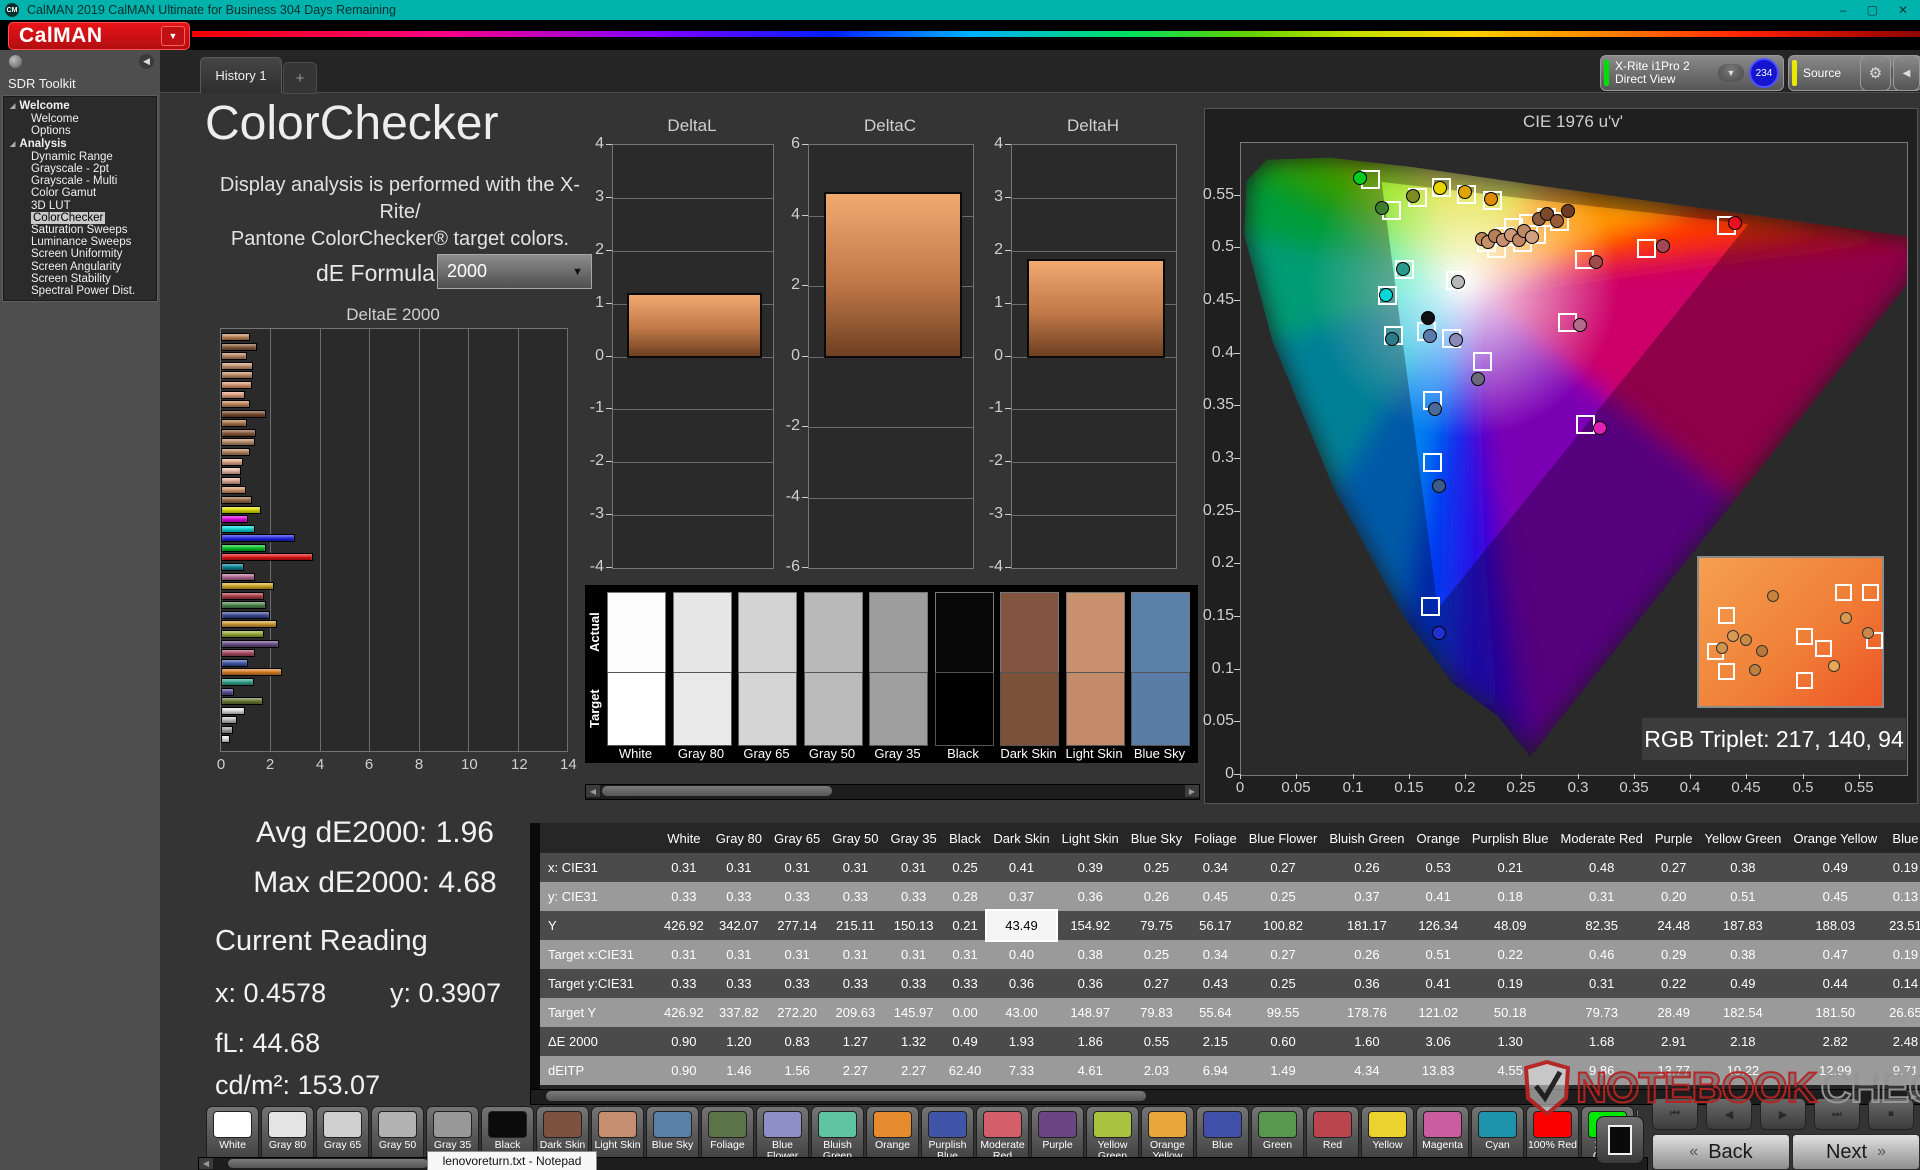 This screenshot has width=1920, height=1170. I want to click on sidebar-item-colorchecker: ColorChecker, so click(80, 217).